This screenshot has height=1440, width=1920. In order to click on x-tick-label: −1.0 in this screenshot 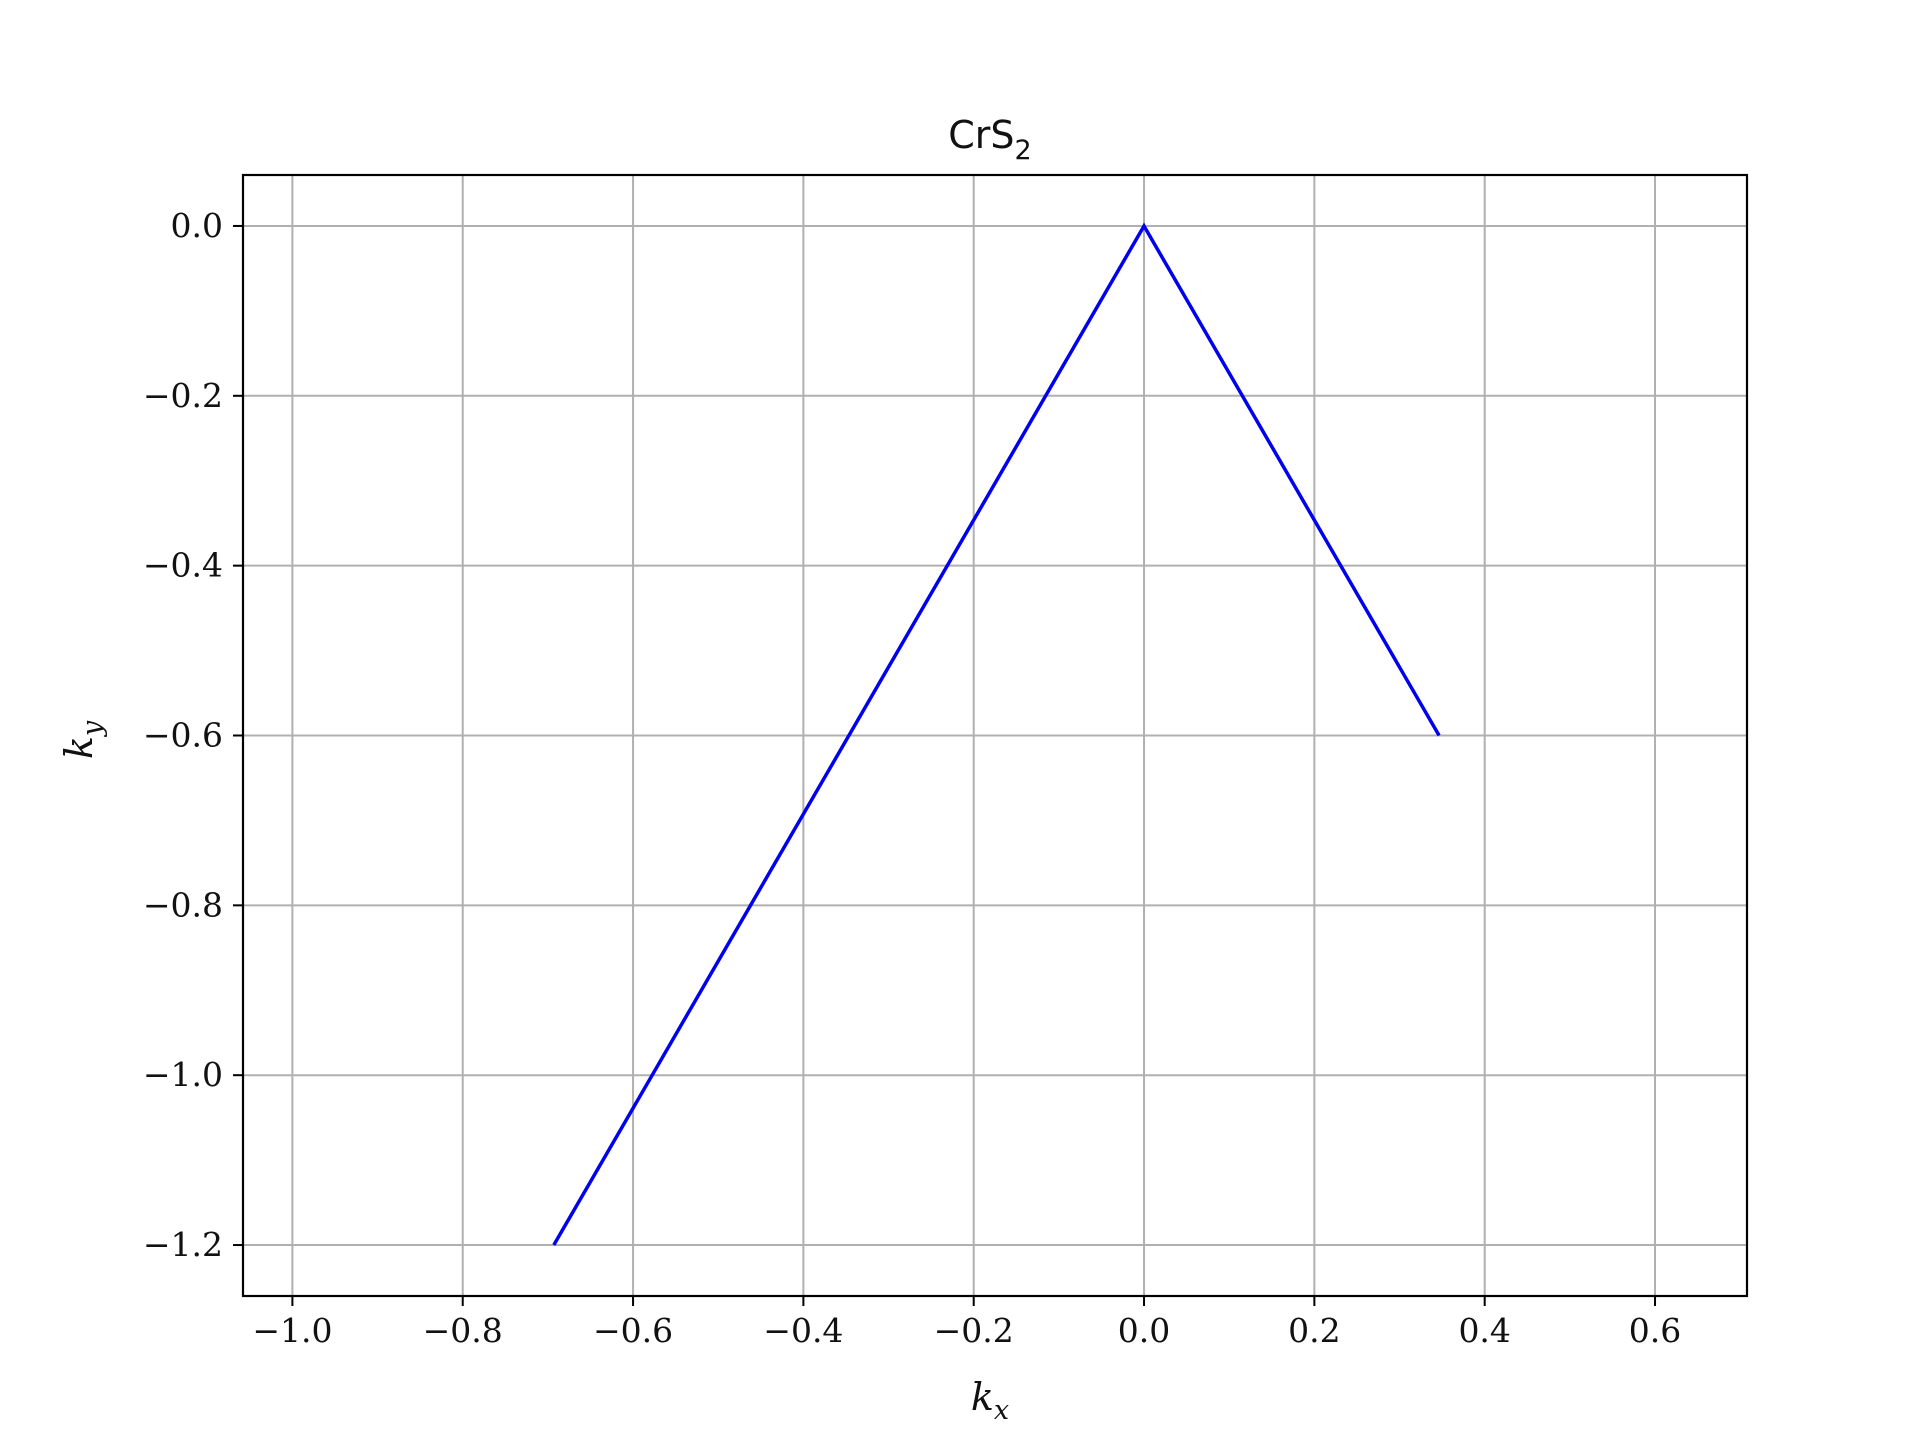, I will do `click(292, 1330)`.